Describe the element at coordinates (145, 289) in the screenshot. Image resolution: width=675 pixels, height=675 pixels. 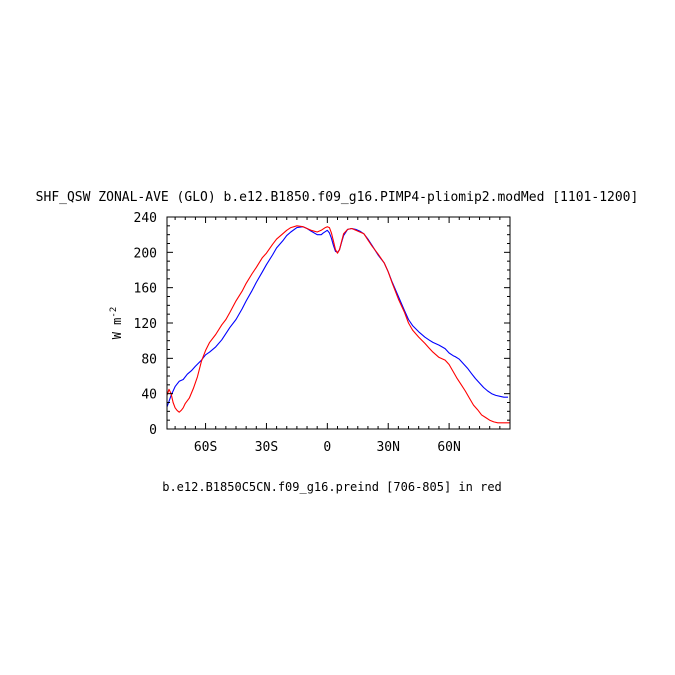
I see `y-tick-label: 160` at that location.